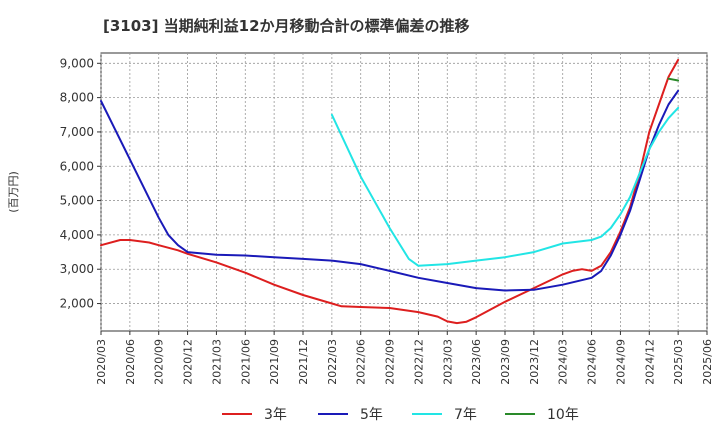 This screenshot has height=440, width=720. Describe the element at coordinates (303, 362) in the screenshot. I see `x-tick-label: 2021/12` at that location.